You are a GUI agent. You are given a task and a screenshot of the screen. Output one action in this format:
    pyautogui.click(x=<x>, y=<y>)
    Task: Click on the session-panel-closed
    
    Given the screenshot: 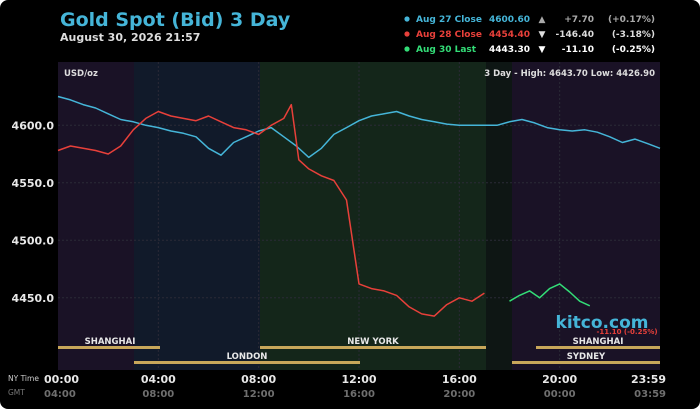 What is the action you would take?
    pyautogui.click(x=499, y=216)
    